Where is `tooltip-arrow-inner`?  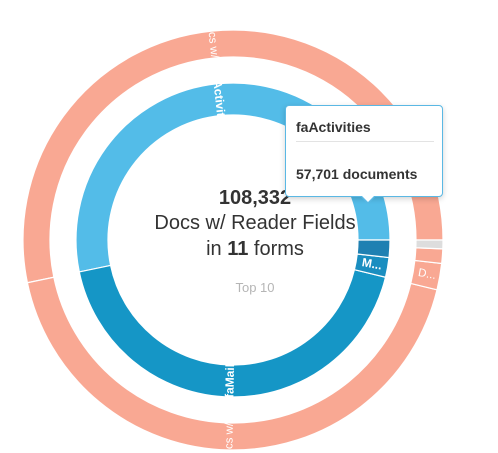 tooltip-arrow-inner is located at coordinates (368, 198).